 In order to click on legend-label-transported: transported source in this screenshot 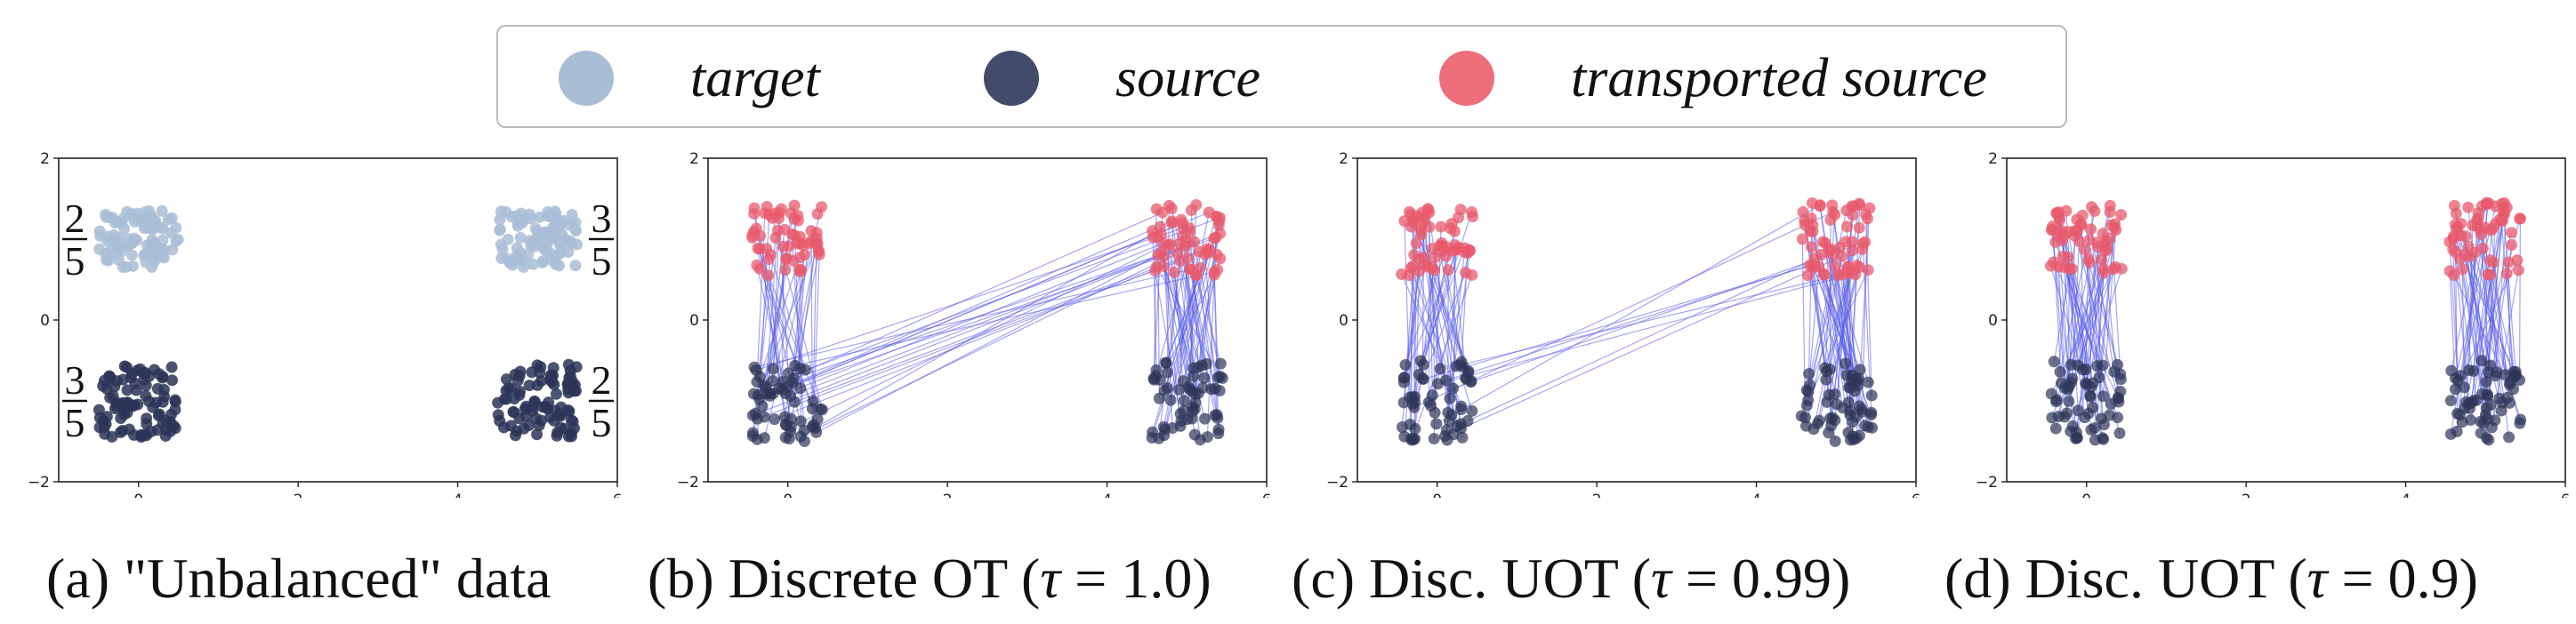, I will do `click(1779, 77)`.